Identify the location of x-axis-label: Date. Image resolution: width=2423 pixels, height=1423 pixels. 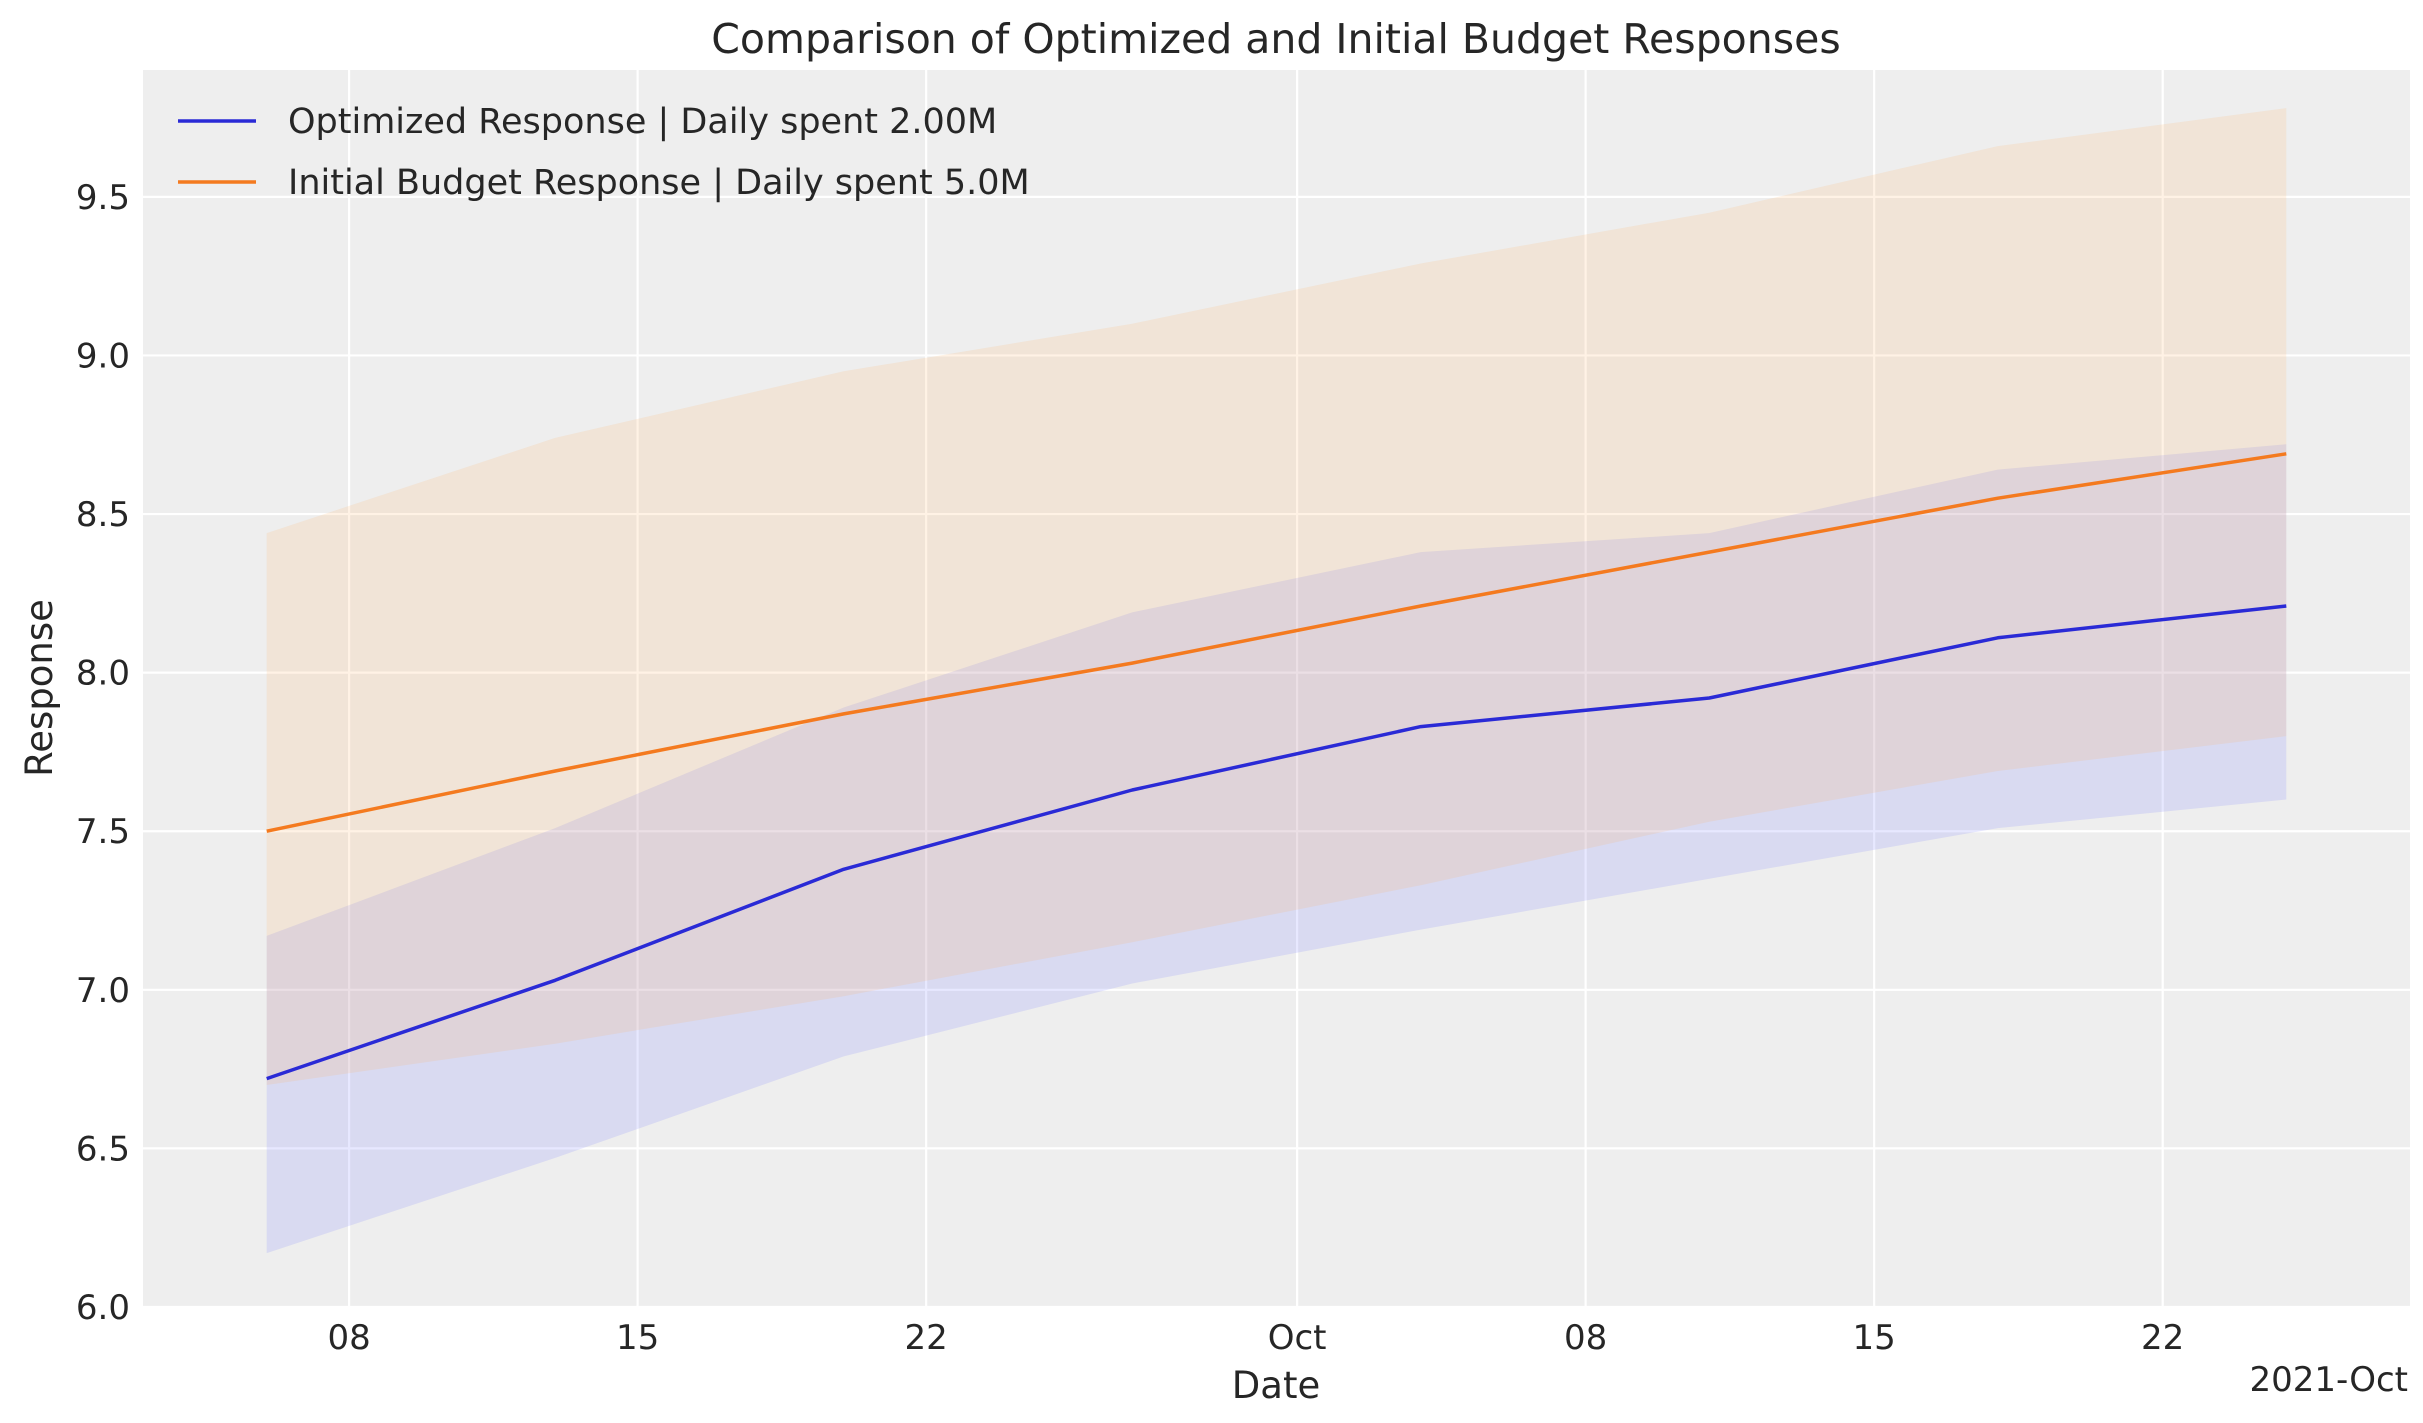
(1276, 1385).